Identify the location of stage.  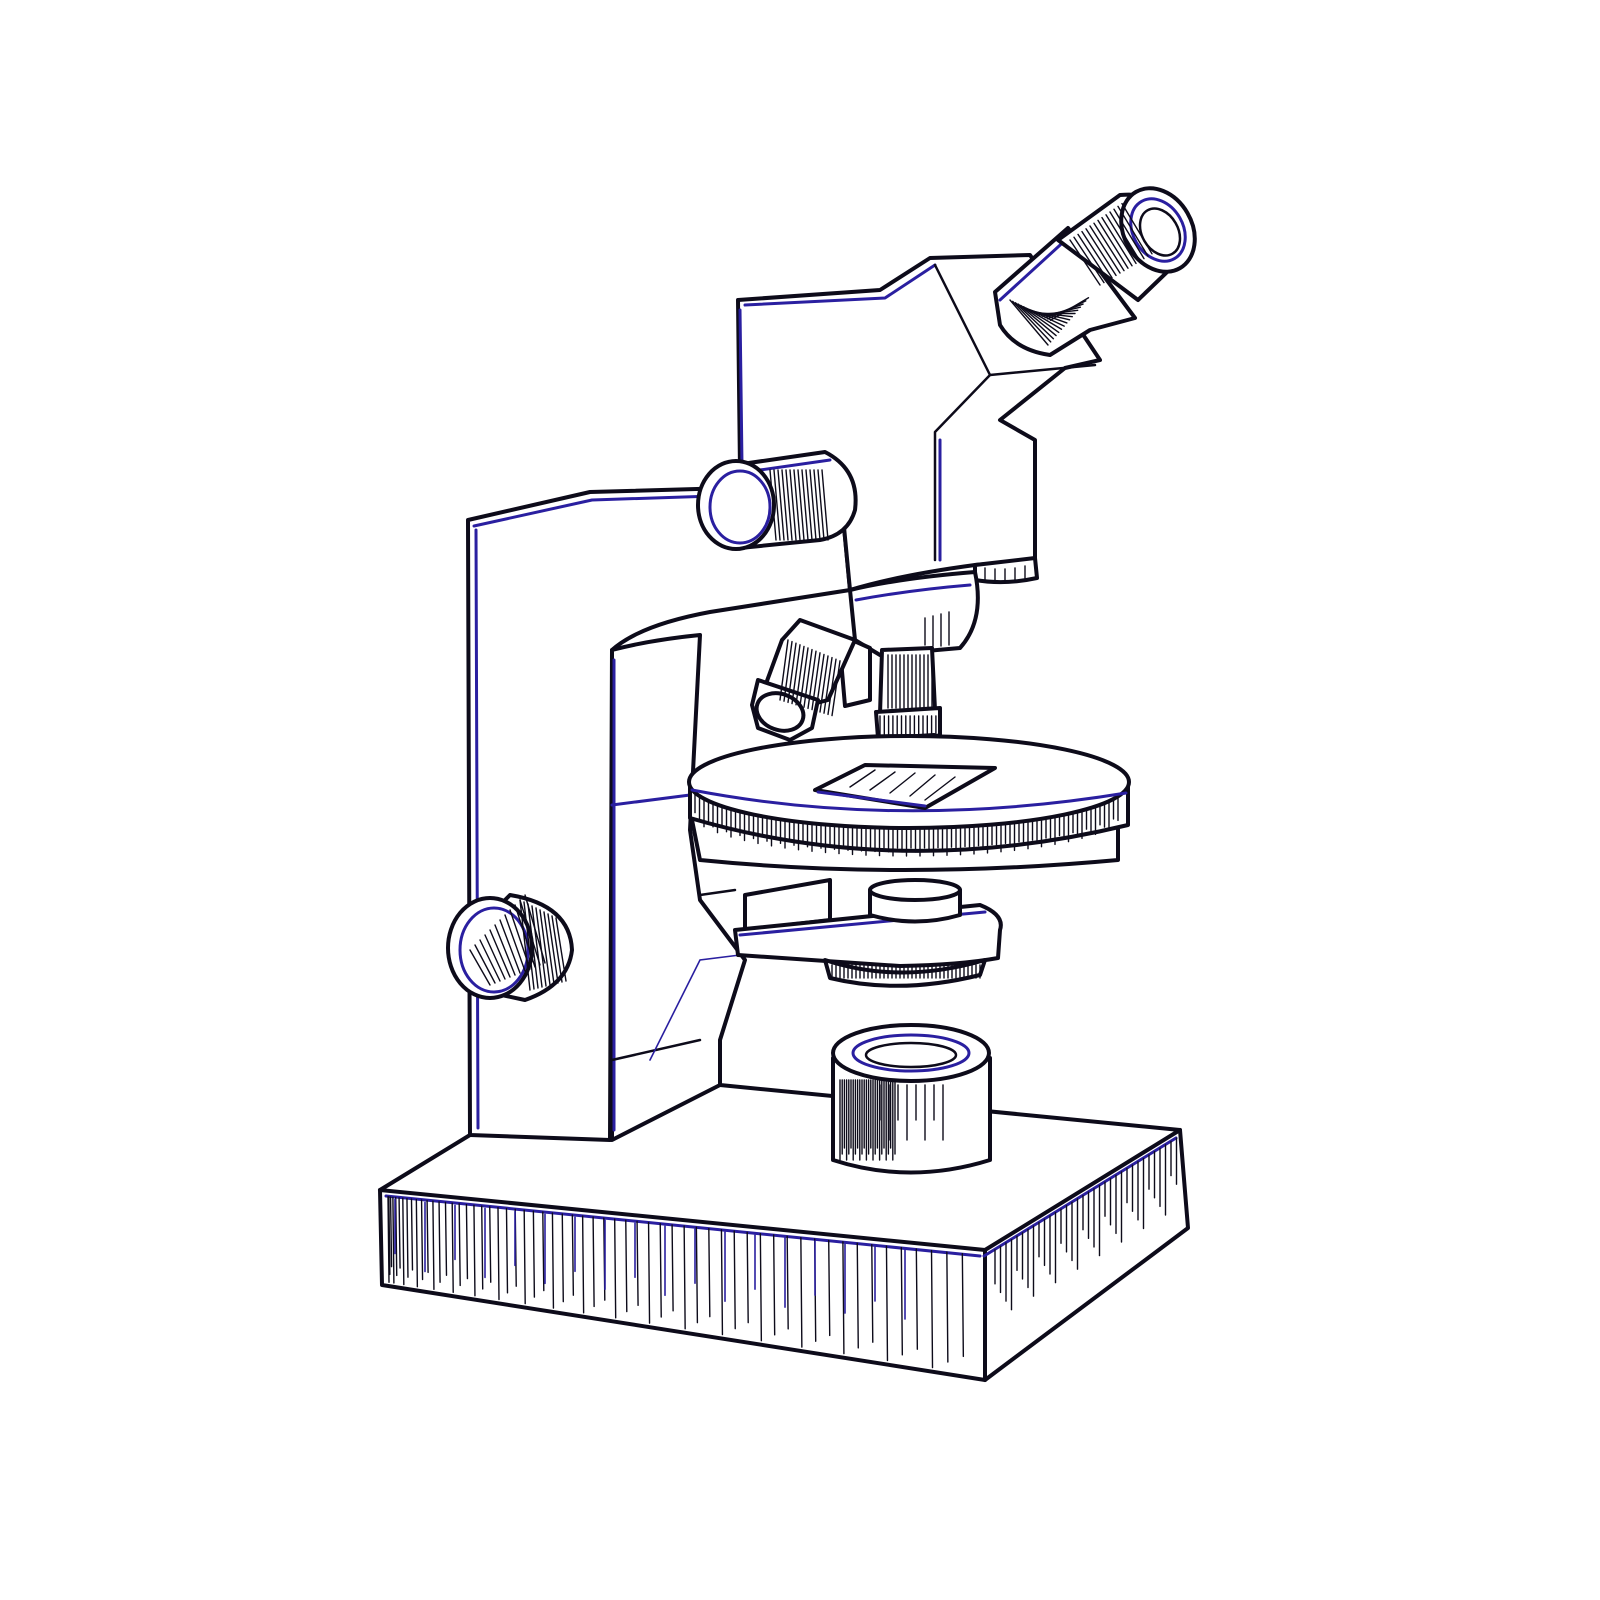
(909, 803).